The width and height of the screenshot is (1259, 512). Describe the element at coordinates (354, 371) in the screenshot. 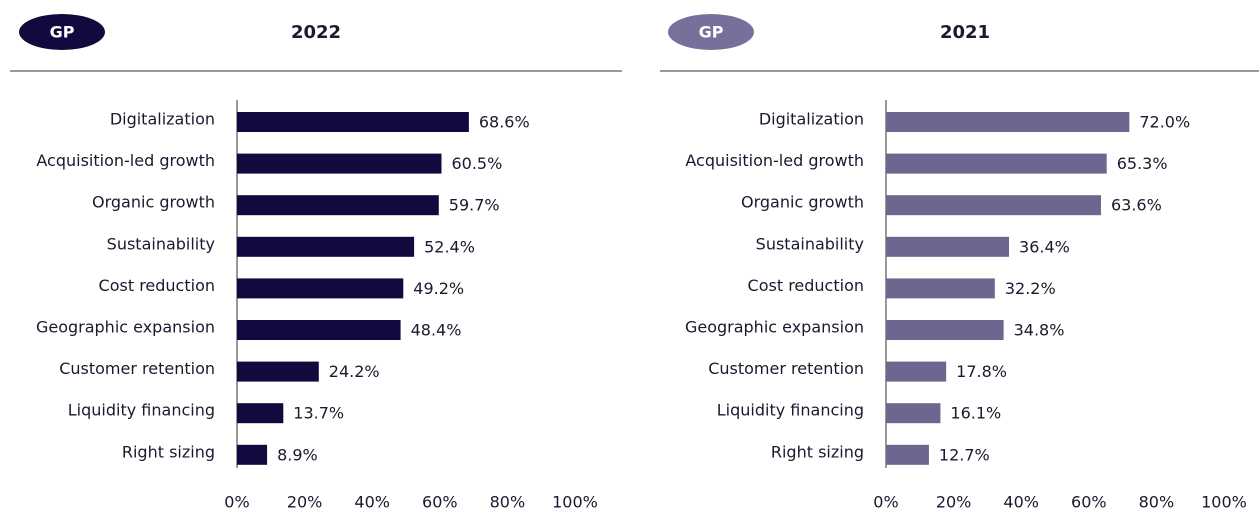

I see `value-label: 24.2%` at that location.